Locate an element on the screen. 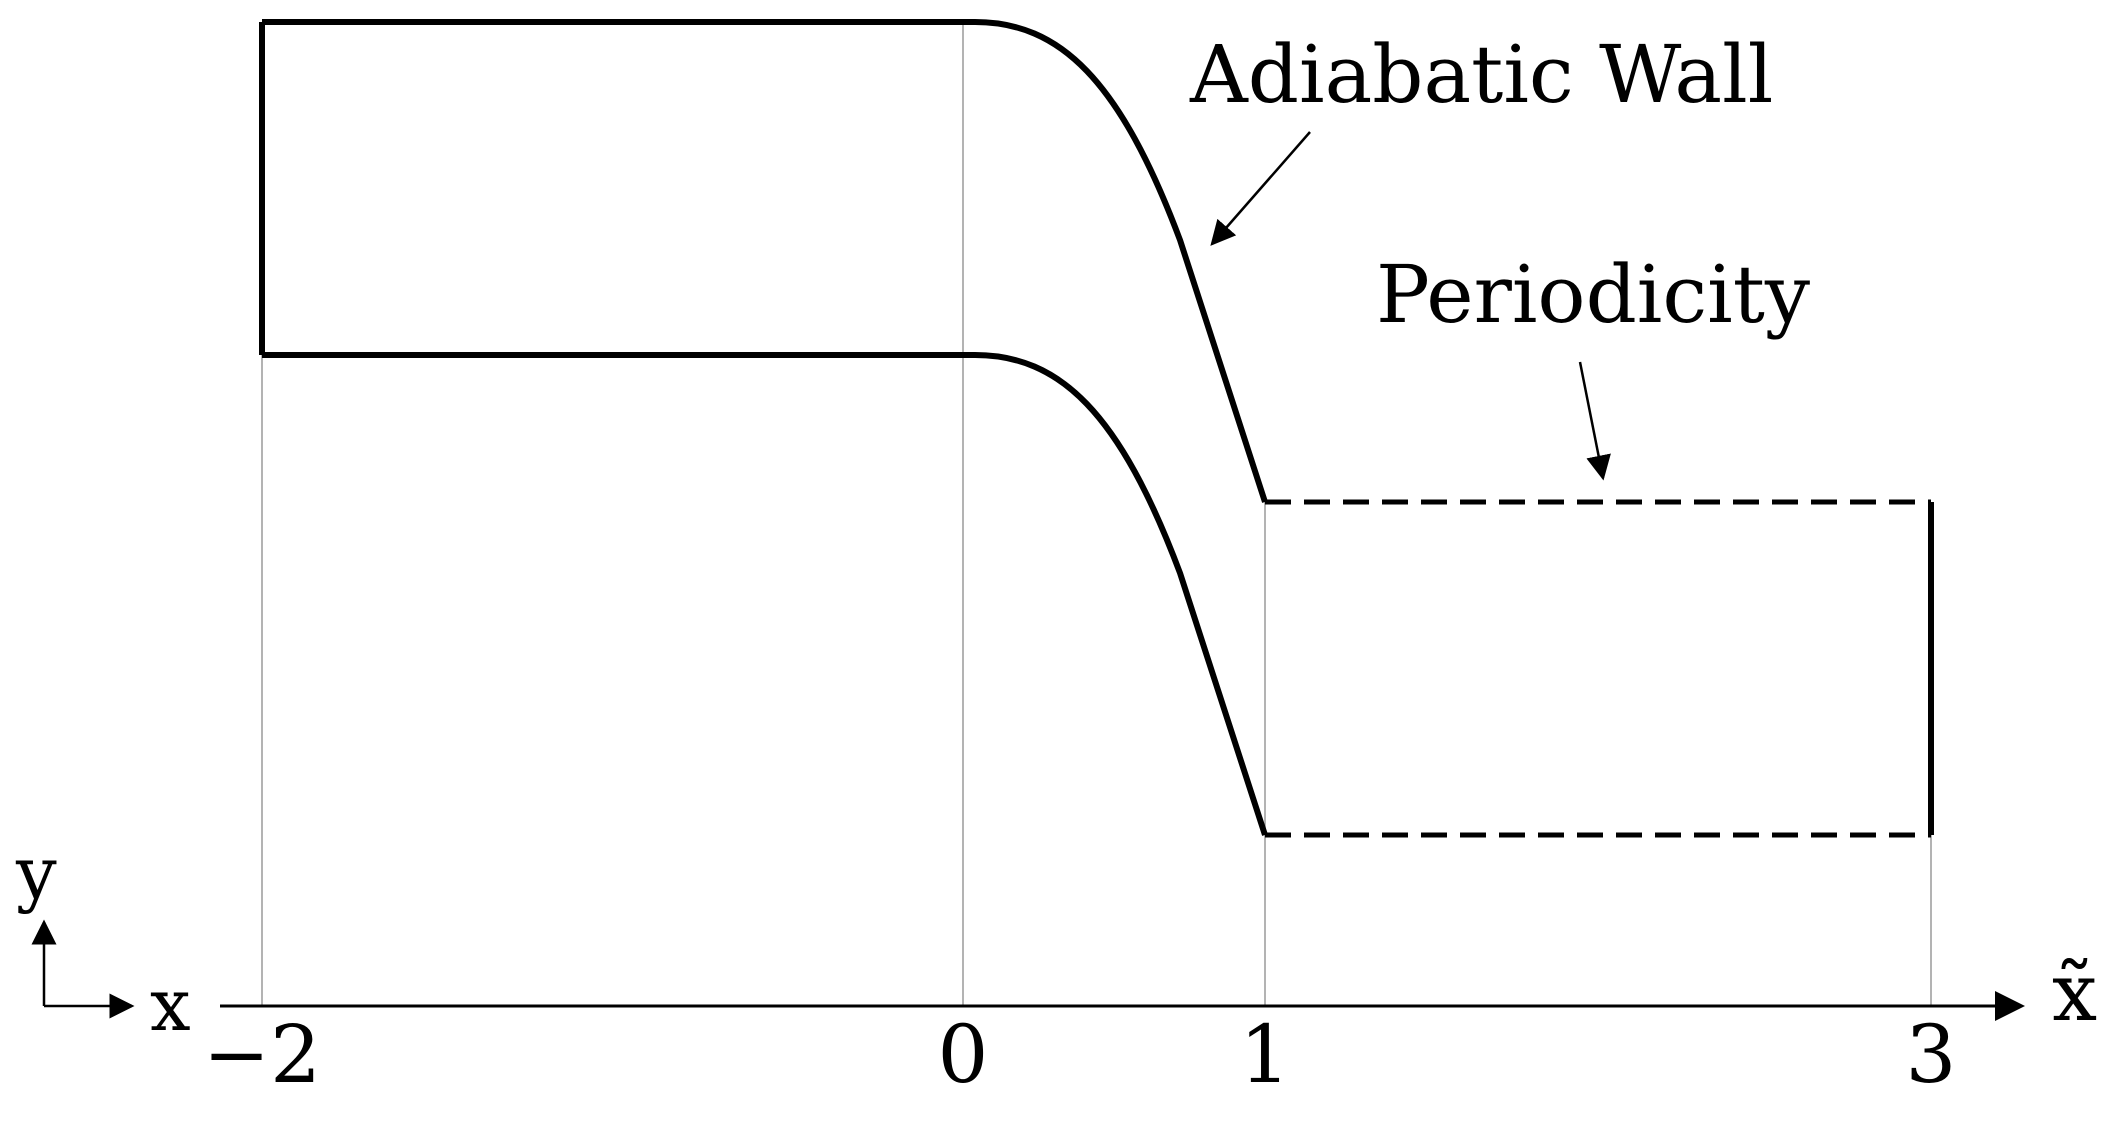 The width and height of the screenshot is (2107, 1133). tick-label-1: 1 is located at coordinates (1265, 1054).